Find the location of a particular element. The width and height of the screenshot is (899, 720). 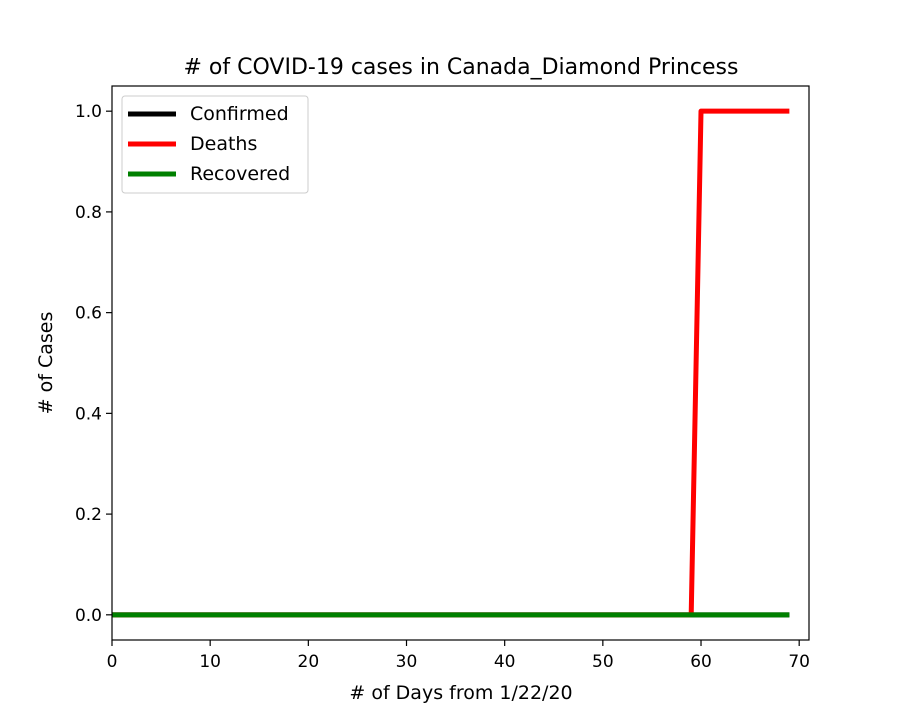

x-tick-label: 20 is located at coordinates (309, 662).